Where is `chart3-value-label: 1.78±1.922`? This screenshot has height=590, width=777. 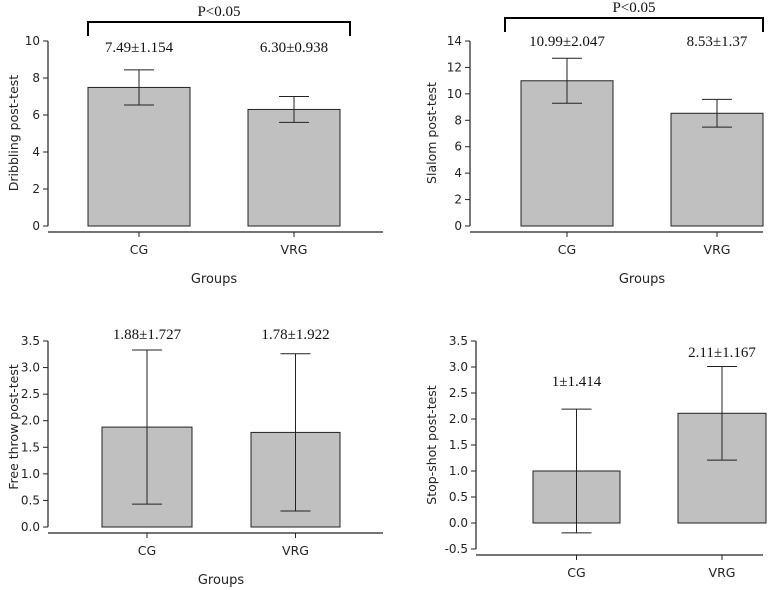 chart3-value-label: 1.78±1.922 is located at coordinates (295, 335).